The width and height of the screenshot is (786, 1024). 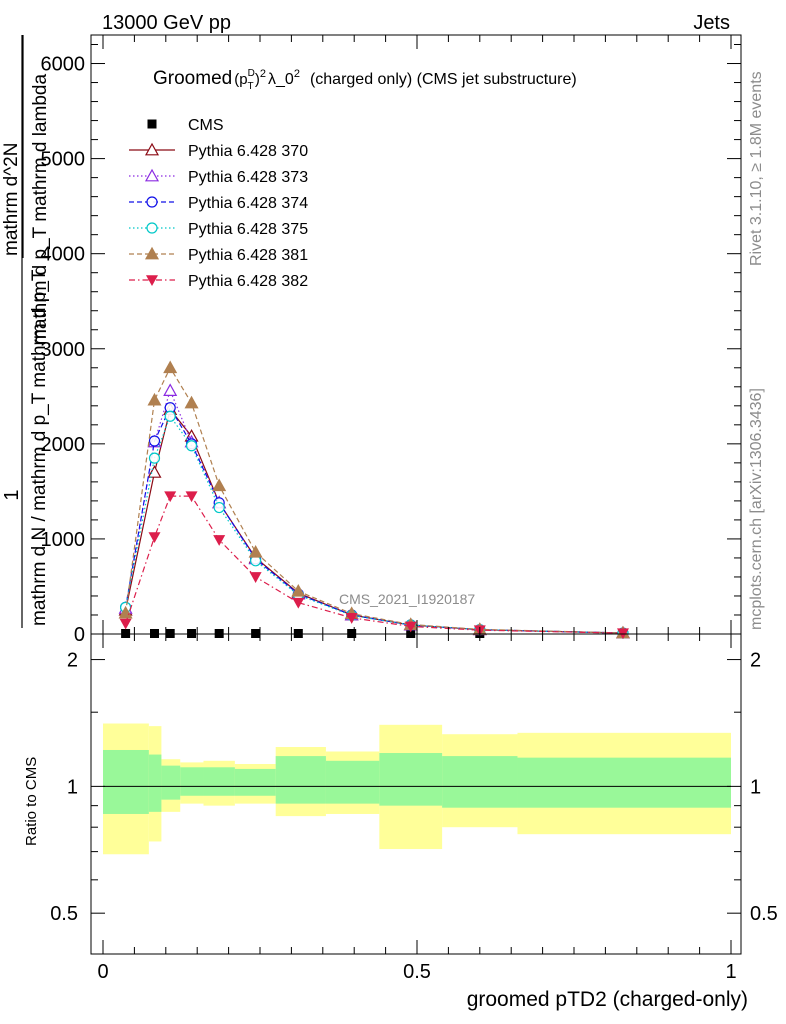 I want to click on ratio-y-tick-label: 0.5, so click(x=64, y=914).